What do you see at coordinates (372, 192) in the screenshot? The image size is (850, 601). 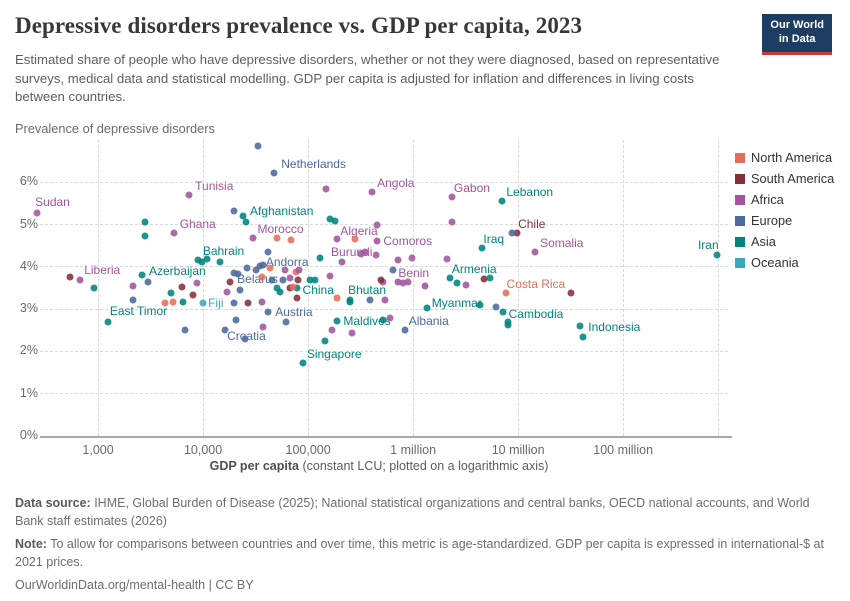 I see `data-point-angola` at bounding box center [372, 192].